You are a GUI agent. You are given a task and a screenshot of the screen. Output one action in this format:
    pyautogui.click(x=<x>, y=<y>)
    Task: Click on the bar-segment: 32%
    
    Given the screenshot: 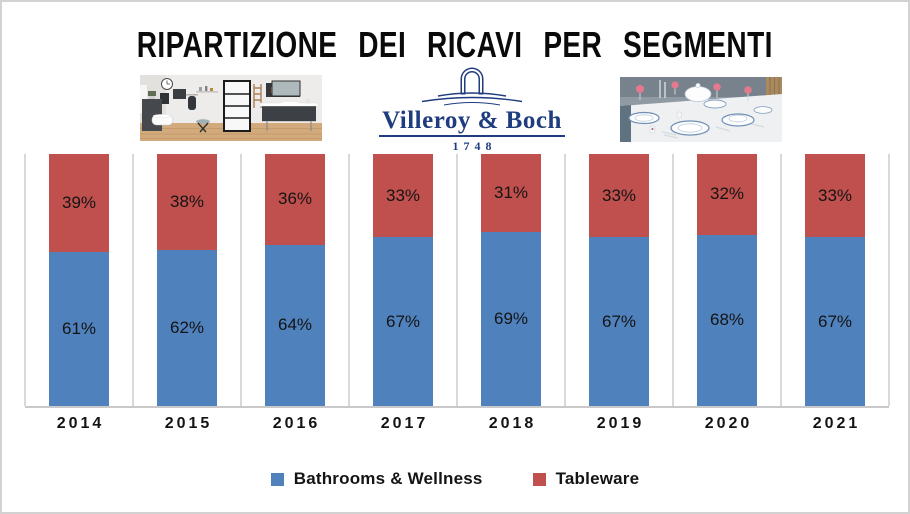 What is the action you would take?
    pyautogui.click(x=727, y=194)
    